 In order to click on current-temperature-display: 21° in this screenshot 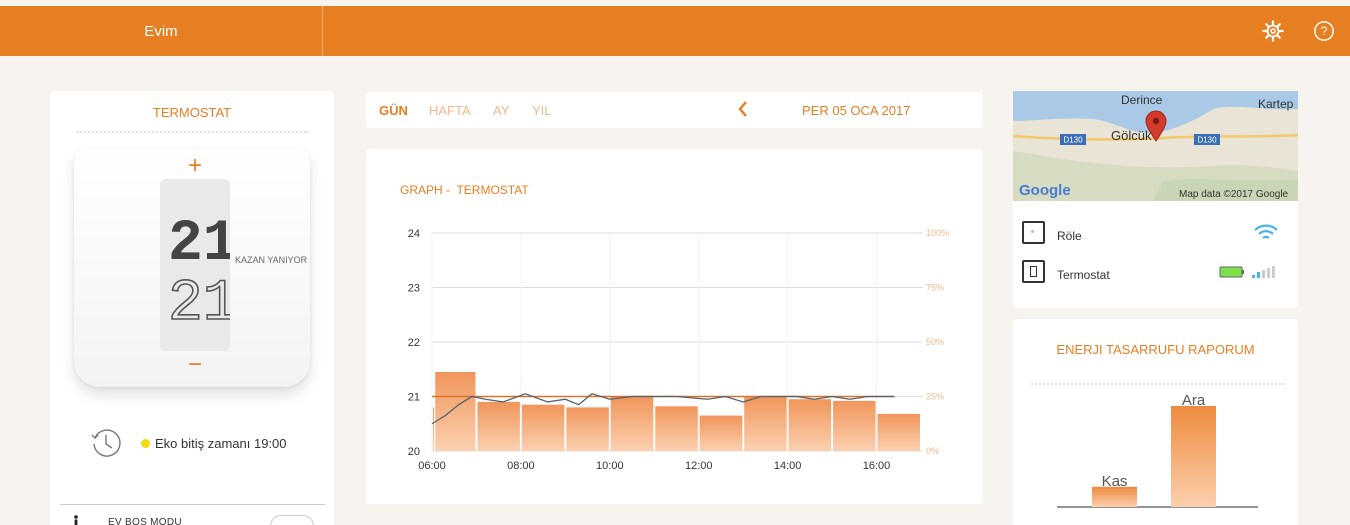, I will do `click(220, 304)`.